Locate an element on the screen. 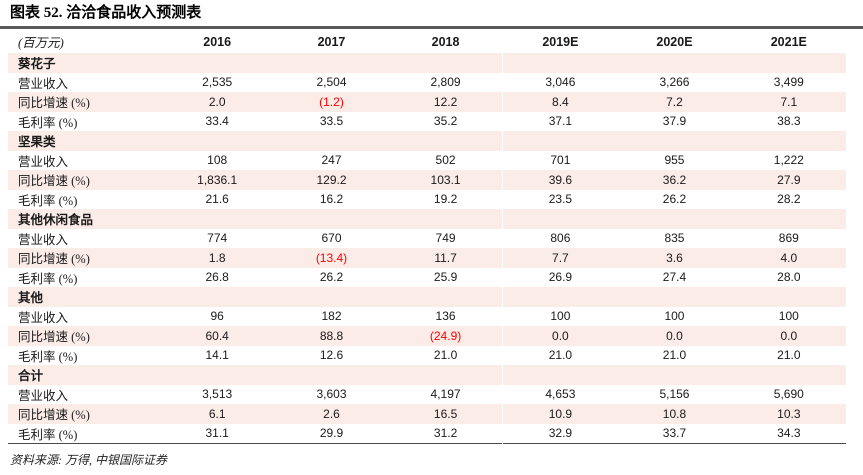  value-cell: 26.2 is located at coordinates (674, 199).